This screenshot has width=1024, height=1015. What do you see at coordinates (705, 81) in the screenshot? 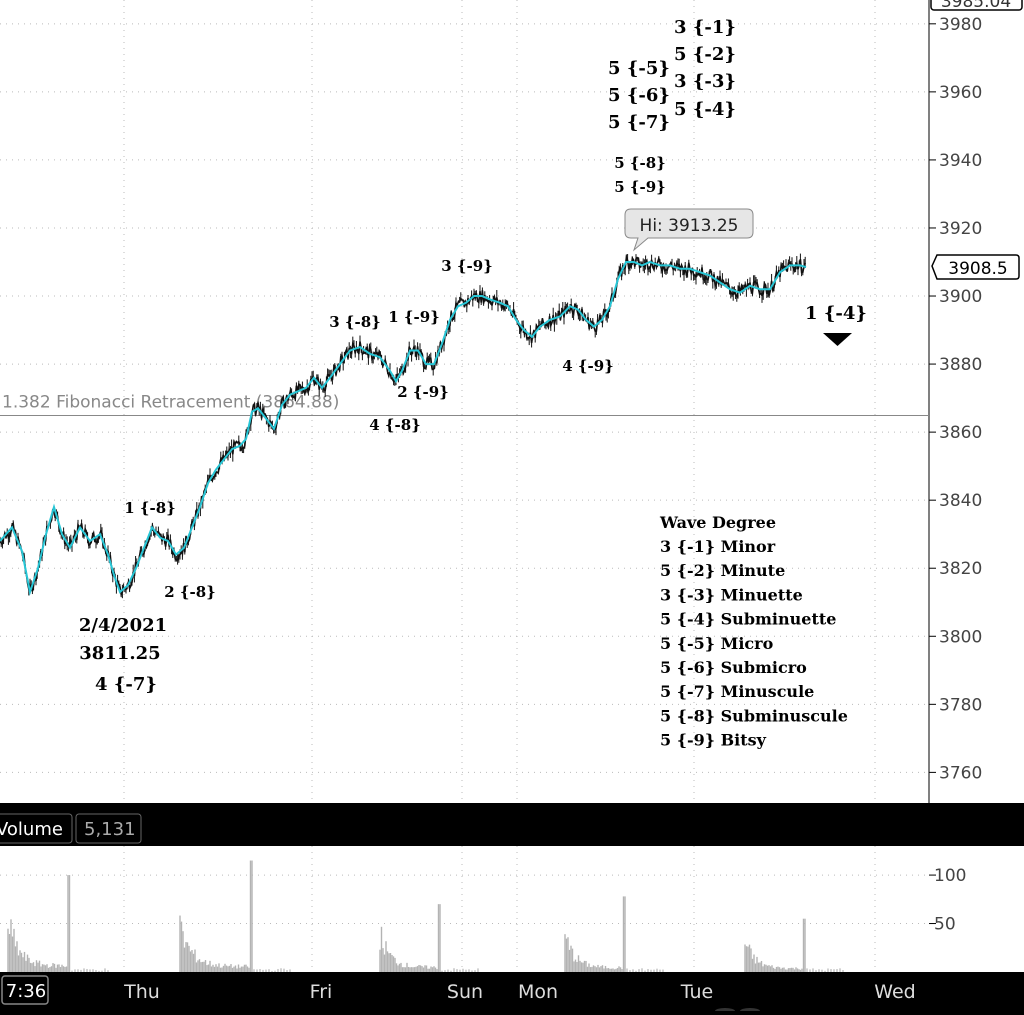
I see `wave-annotation: 3 {-3}` at bounding box center [705, 81].